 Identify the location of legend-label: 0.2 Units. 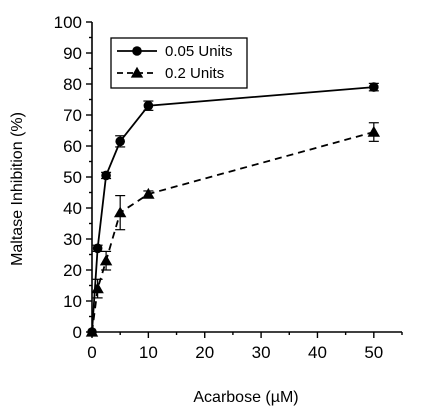
(194, 73).